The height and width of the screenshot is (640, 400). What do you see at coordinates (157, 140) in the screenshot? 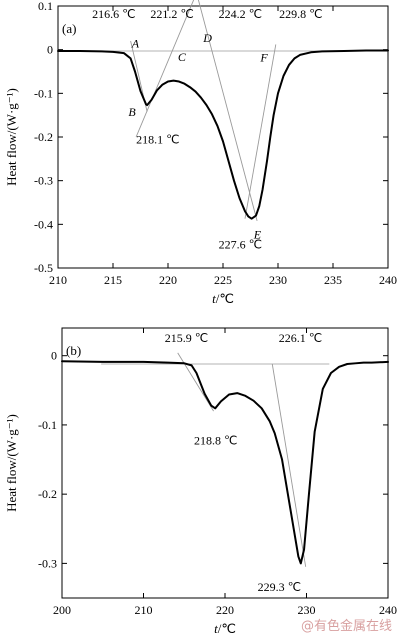
I see `temperature-annotation: 218.1 ℃` at bounding box center [157, 140].